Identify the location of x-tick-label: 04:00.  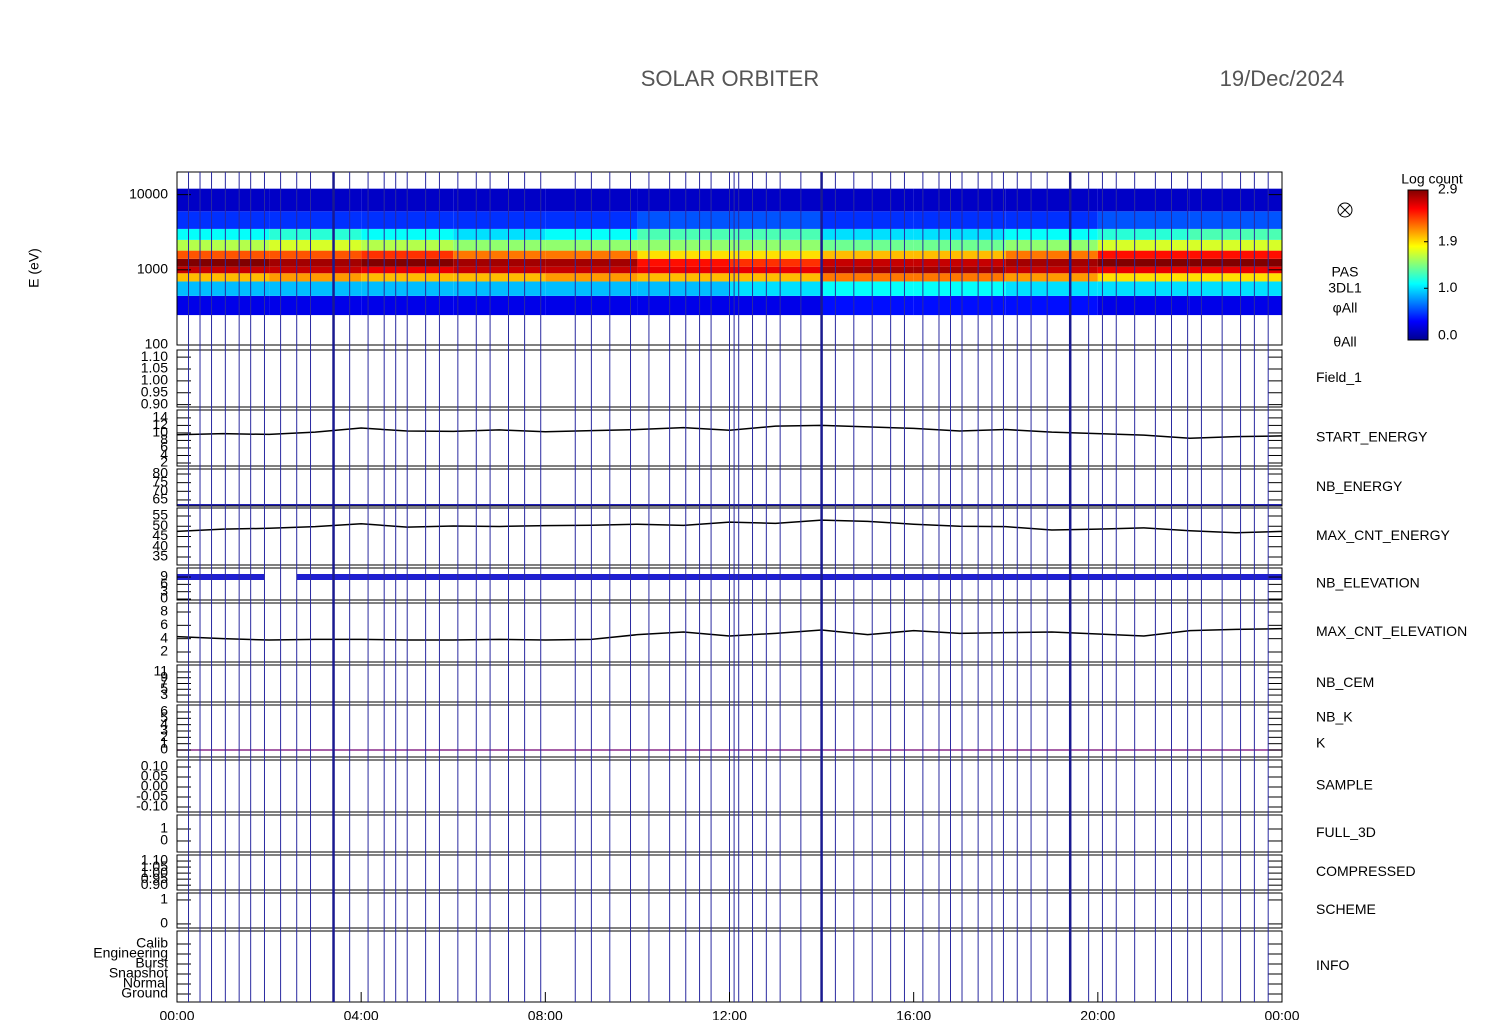
(361, 1014).